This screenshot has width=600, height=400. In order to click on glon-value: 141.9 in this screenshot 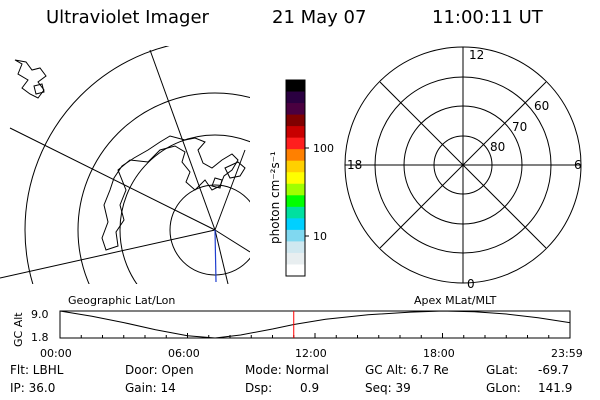, I will do `click(555, 388)`.